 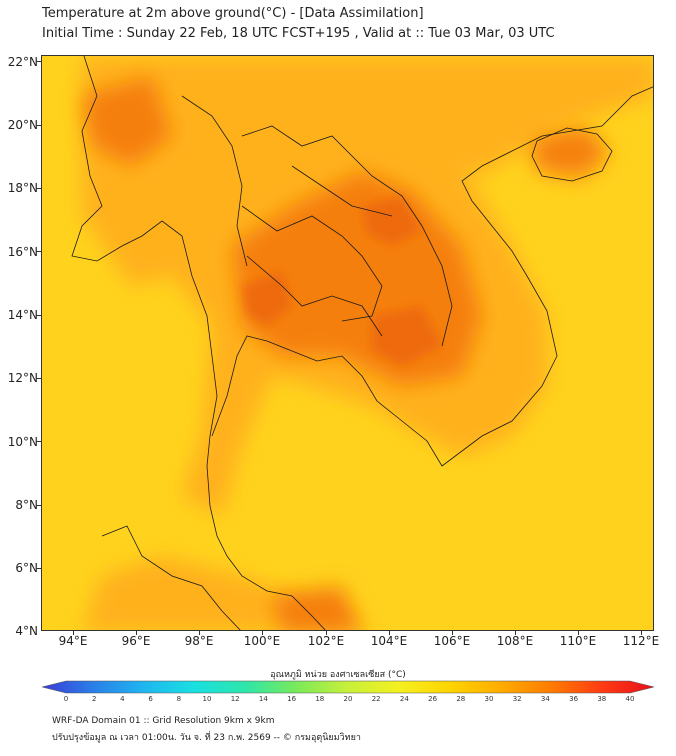 What do you see at coordinates (602, 699) in the screenshot?
I see `colorbar-tick-label: 38` at bounding box center [602, 699].